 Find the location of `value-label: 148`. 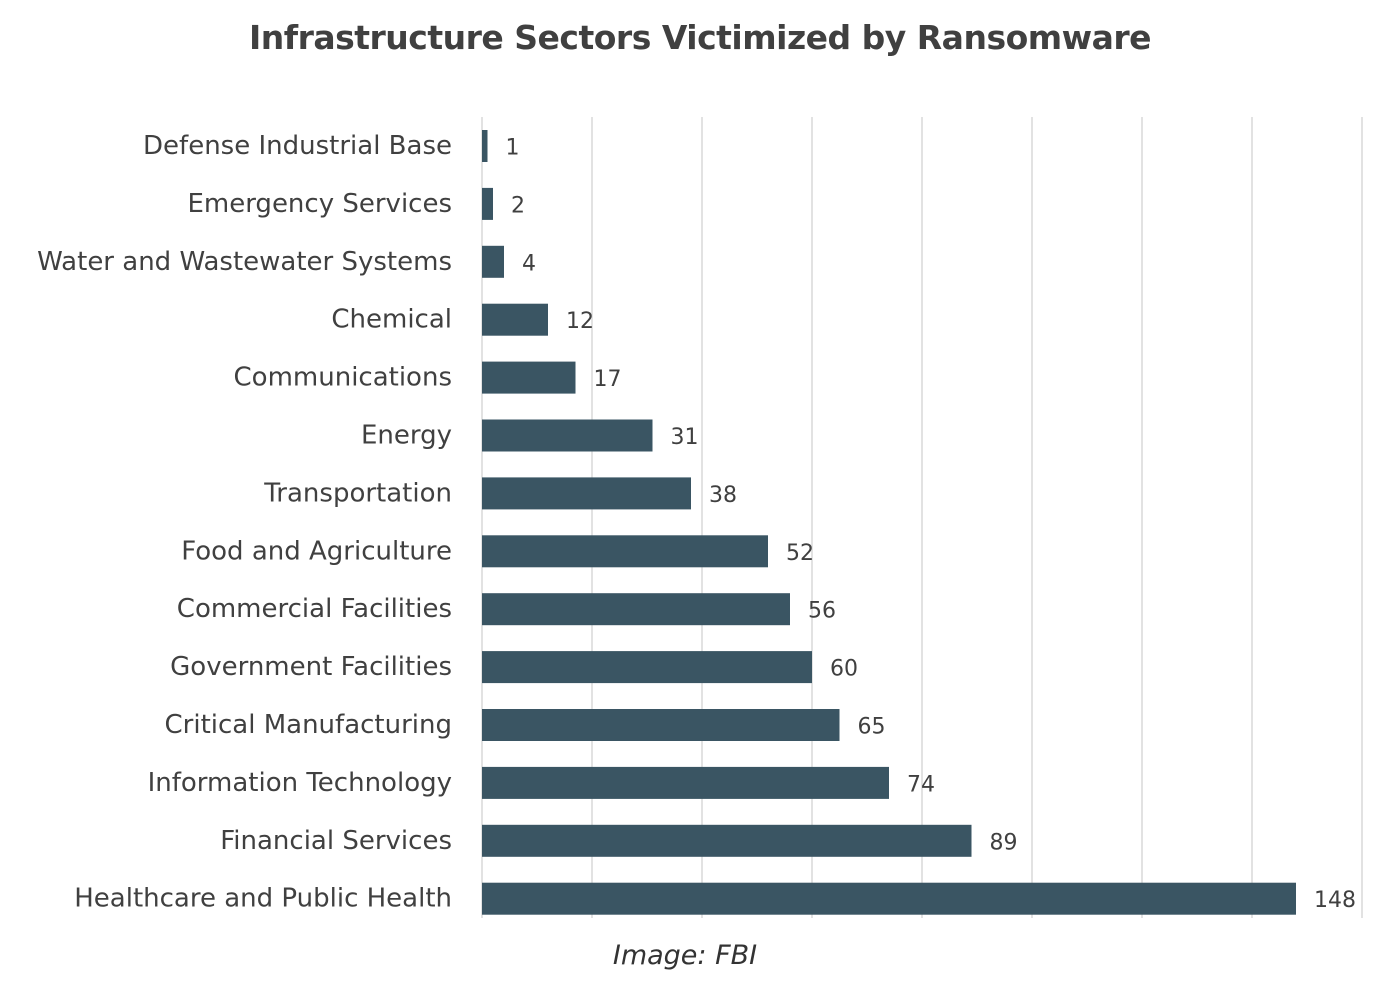

value-label: 148 is located at coordinates (1335, 900).